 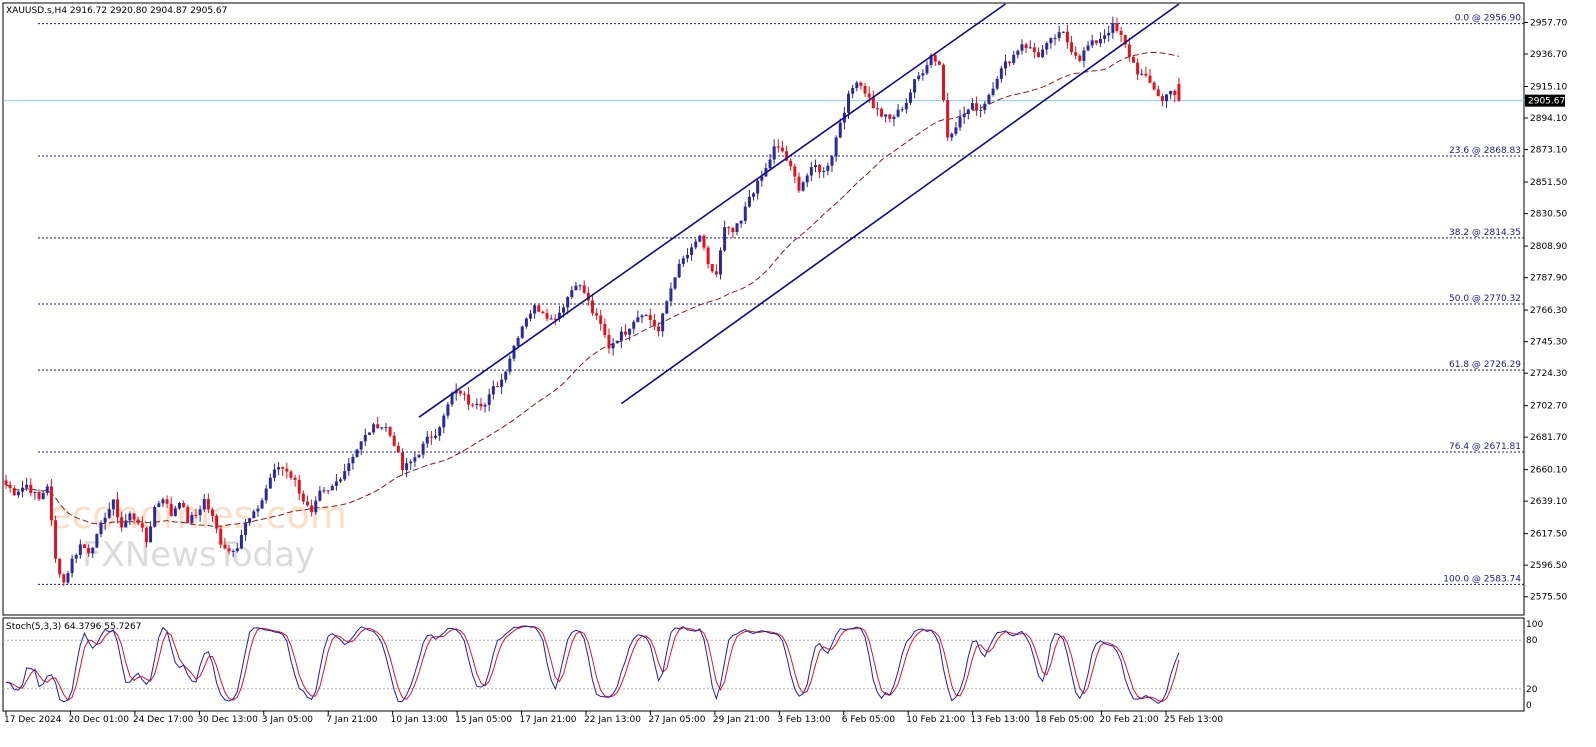 What do you see at coordinates (741, 720) in the screenshot?
I see `time-tick-label: 29 Jan 21:00` at bounding box center [741, 720].